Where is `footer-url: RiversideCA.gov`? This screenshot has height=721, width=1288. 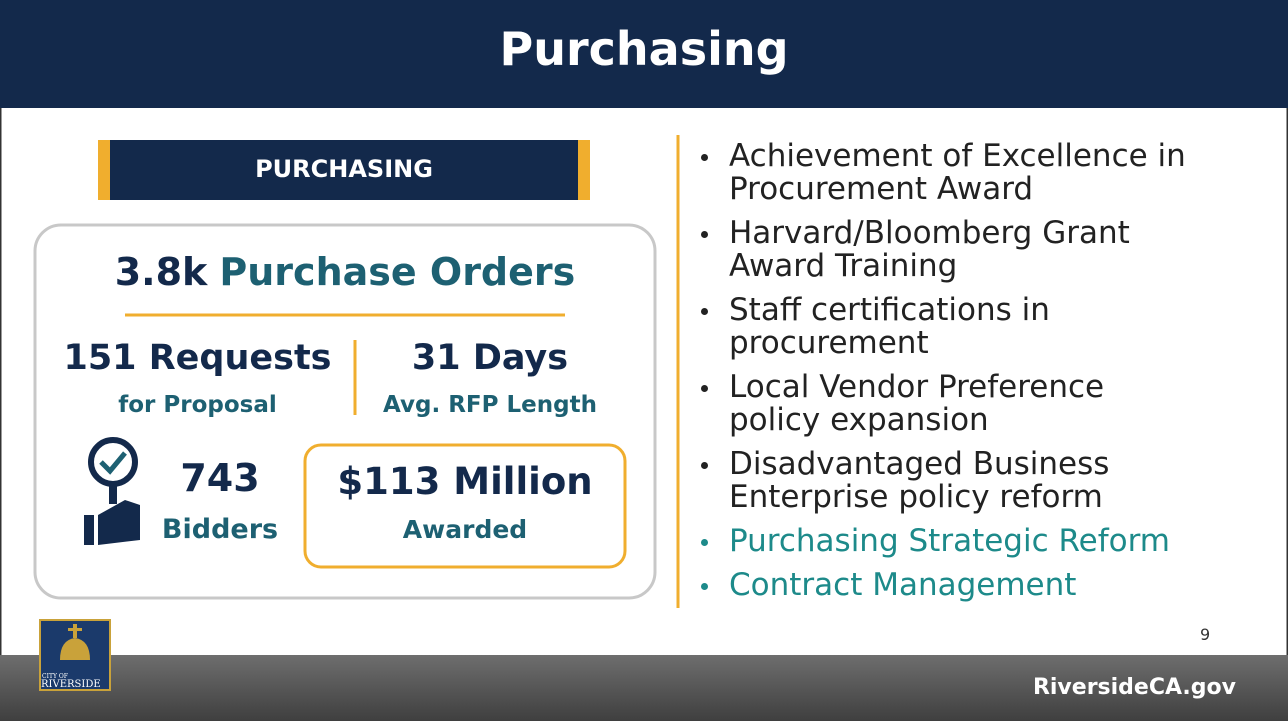
footer-url: RiversideCA.gov is located at coordinates (1134, 687).